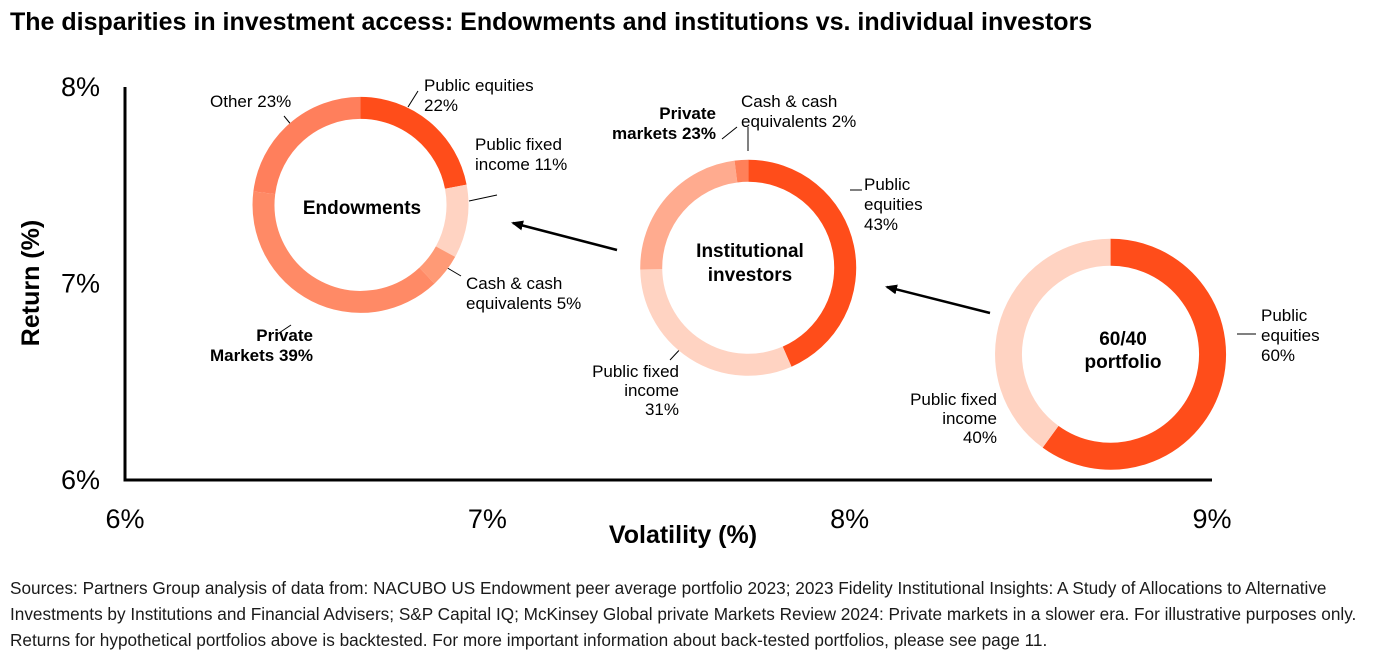  I want to click on x-axis-label: Volatility (%), so click(683, 535).